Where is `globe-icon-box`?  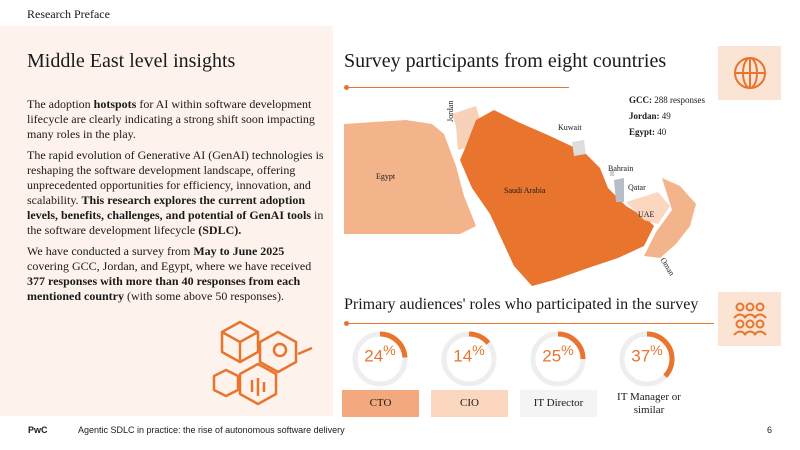
globe-icon-box is located at coordinates (749, 73).